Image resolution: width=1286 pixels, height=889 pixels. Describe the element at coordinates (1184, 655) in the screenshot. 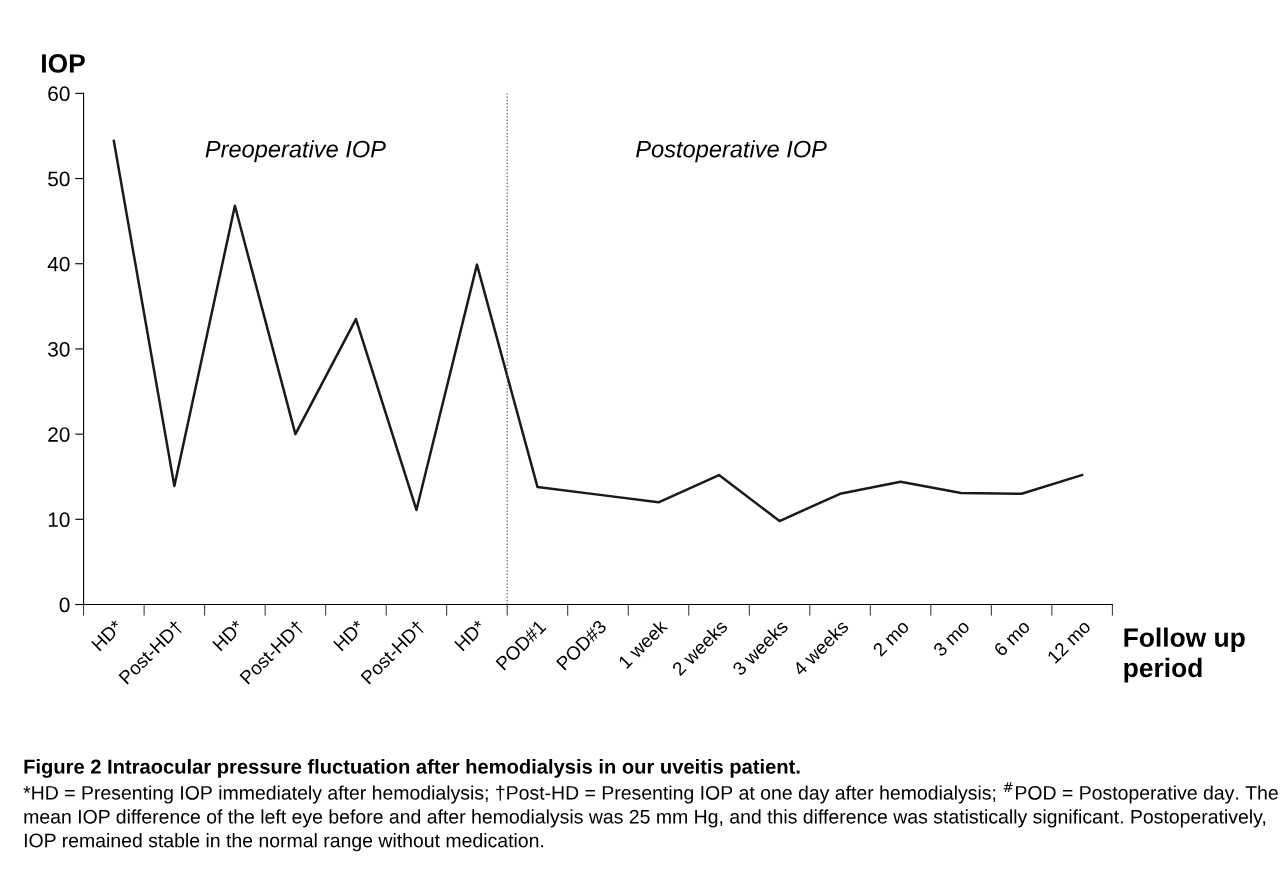

I see `x-axis-title: Follow up period` at that location.